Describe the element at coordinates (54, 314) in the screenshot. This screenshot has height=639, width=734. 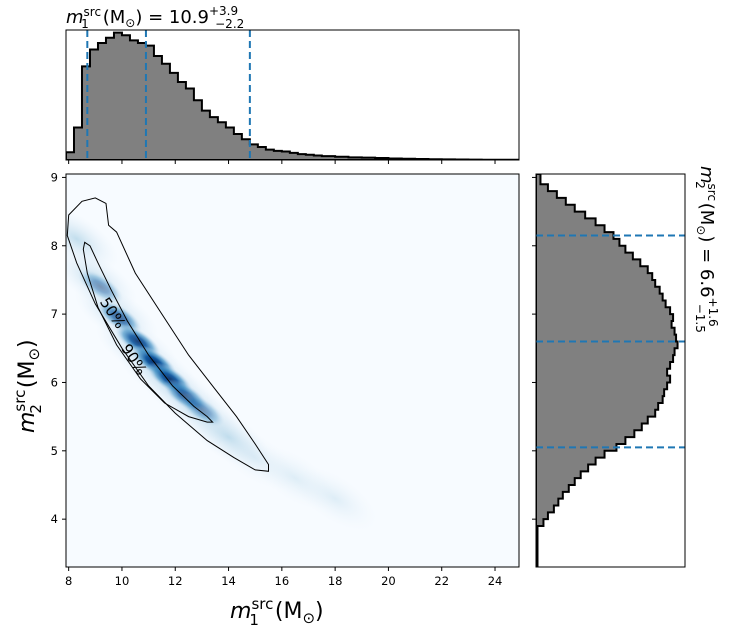
I see `y-tick-label: 7` at that location.